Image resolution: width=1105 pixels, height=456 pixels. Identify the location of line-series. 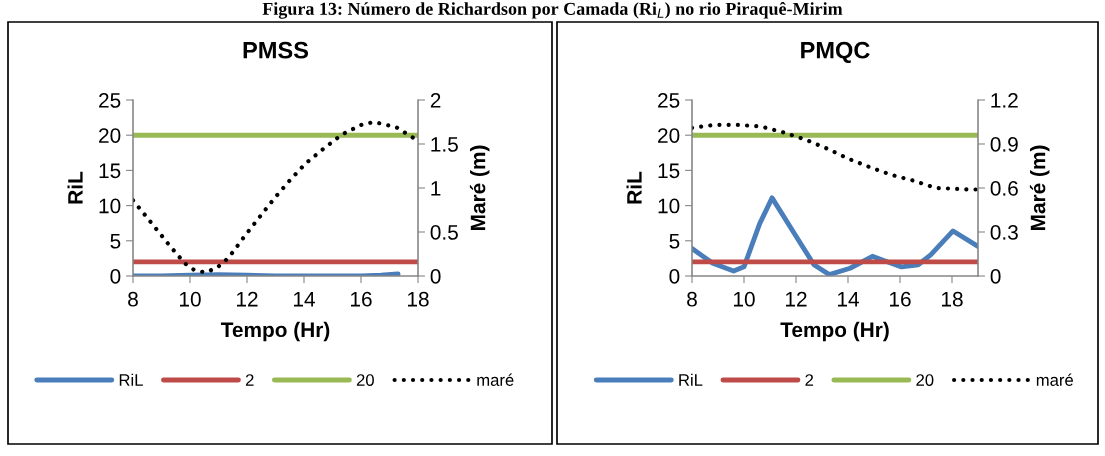
(835, 157).